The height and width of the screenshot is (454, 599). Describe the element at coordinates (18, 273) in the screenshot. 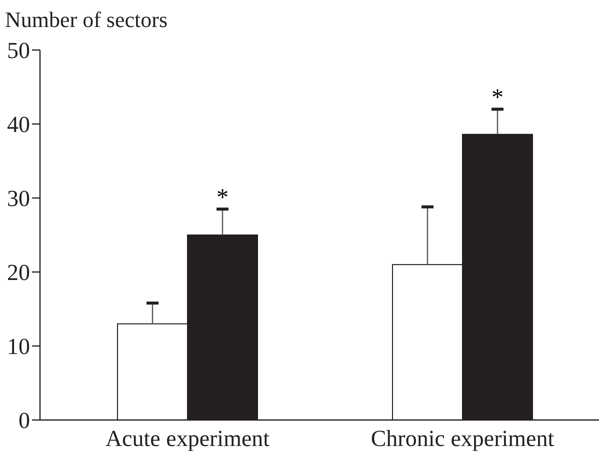

I see `y-tick-label: 20` at that location.